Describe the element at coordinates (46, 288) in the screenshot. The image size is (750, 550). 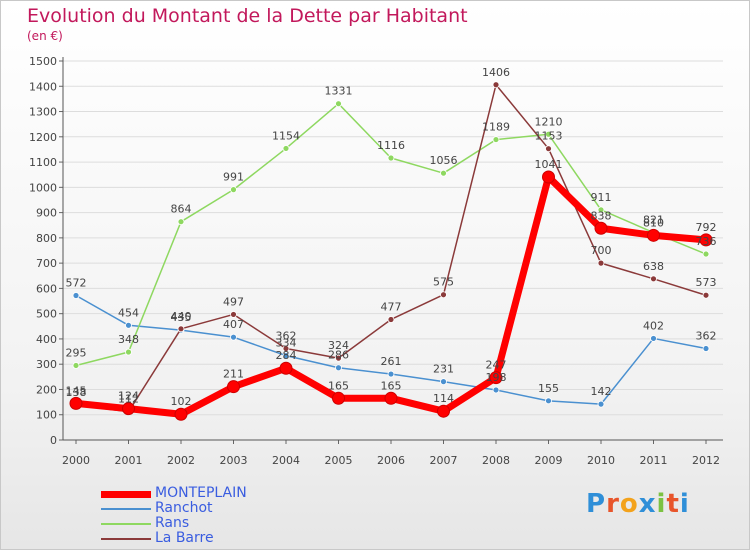
I see `y-tick-label: 600` at that location.